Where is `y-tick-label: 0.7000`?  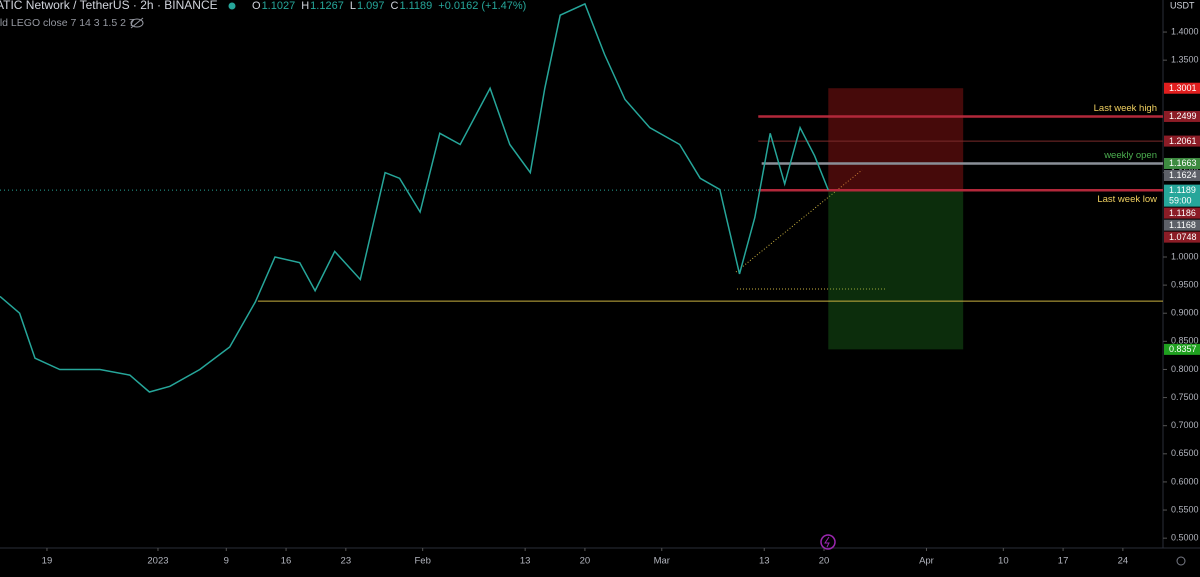 y-tick-label: 0.7000 is located at coordinates (1185, 425).